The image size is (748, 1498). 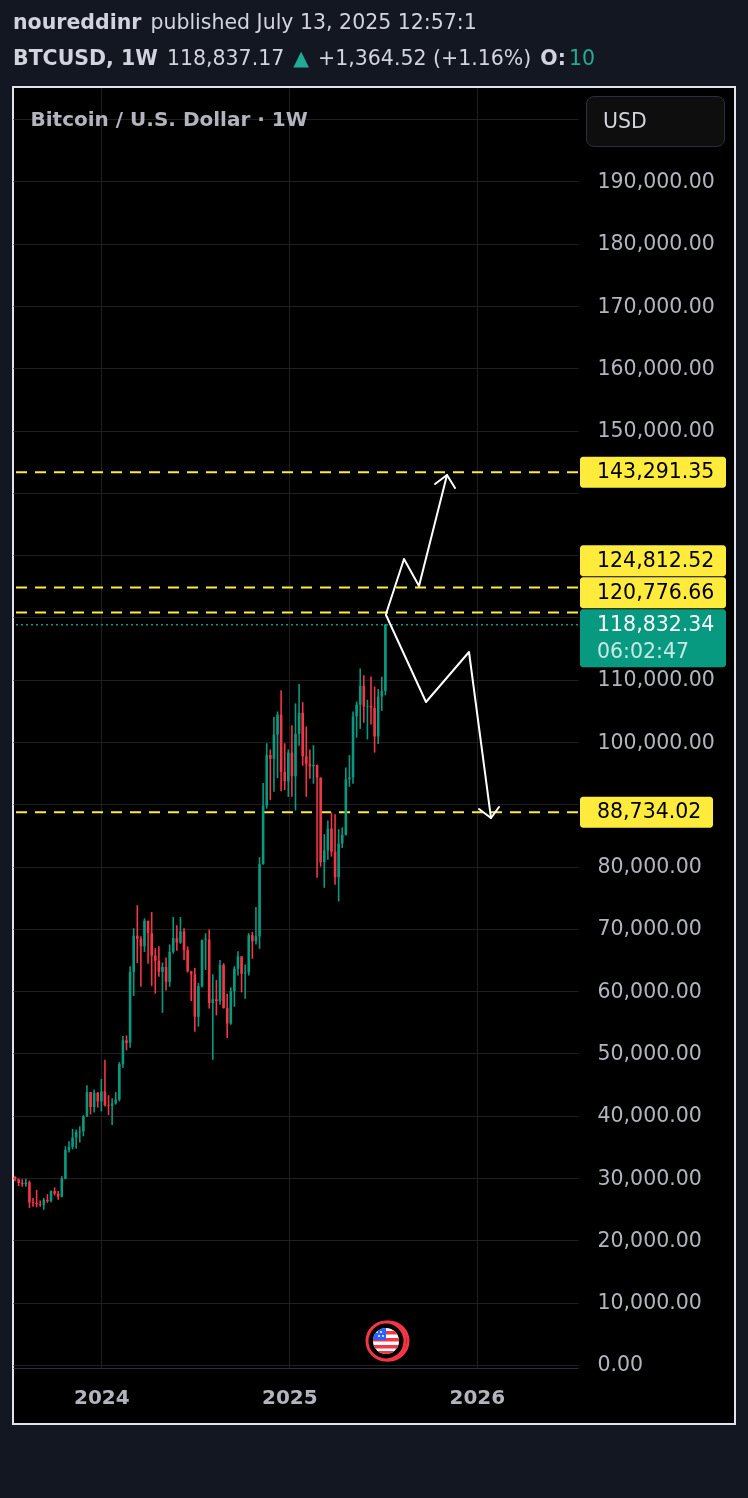 What do you see at coordinates (656, 305) in the screenshot?
I see `y-tick-label: 170,000.00` at bounding box center [656, 305].